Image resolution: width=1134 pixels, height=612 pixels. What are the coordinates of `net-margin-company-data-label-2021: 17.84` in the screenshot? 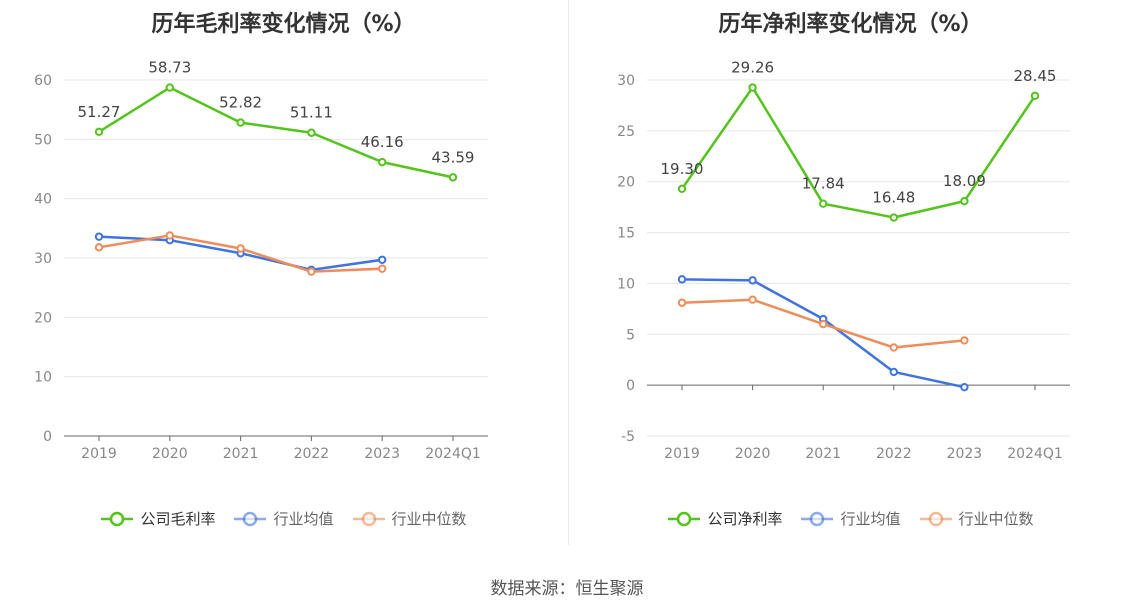 It's located at (823, 184).